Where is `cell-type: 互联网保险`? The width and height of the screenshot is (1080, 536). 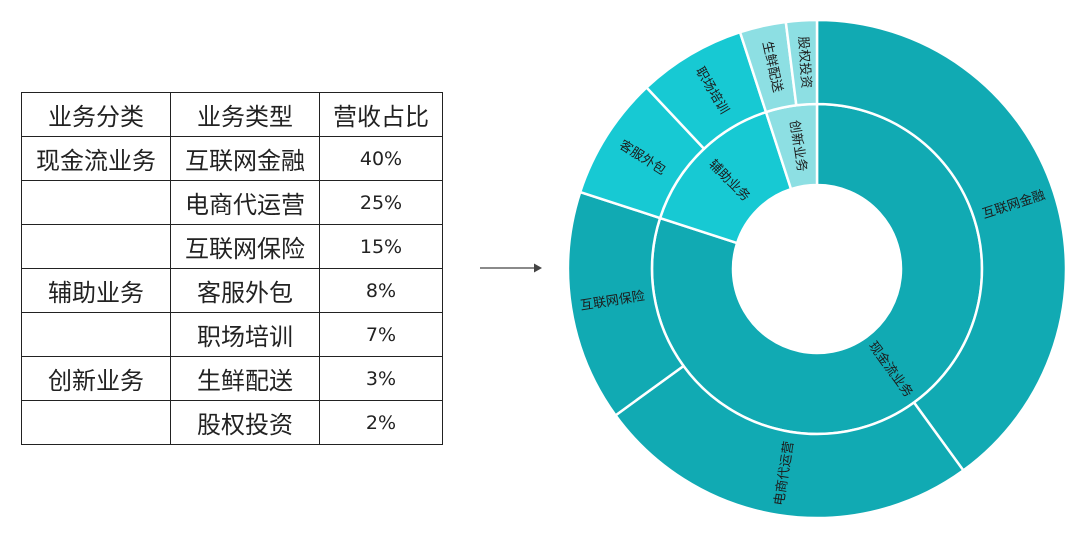 cell-type: 互联网保险 is located at coordinates (245, 246).